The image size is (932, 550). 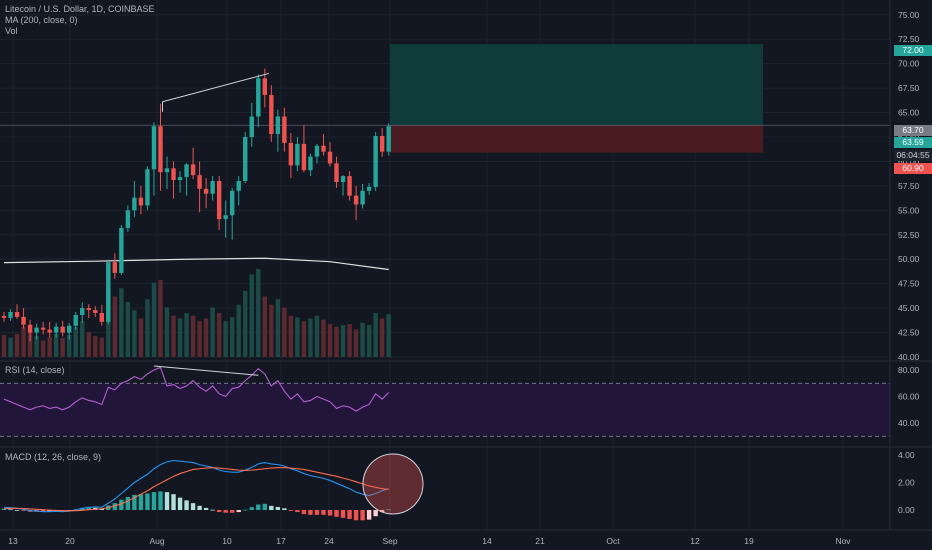 I want to click on countdown-tag: 06:04:55, so click(x=913, y=155).